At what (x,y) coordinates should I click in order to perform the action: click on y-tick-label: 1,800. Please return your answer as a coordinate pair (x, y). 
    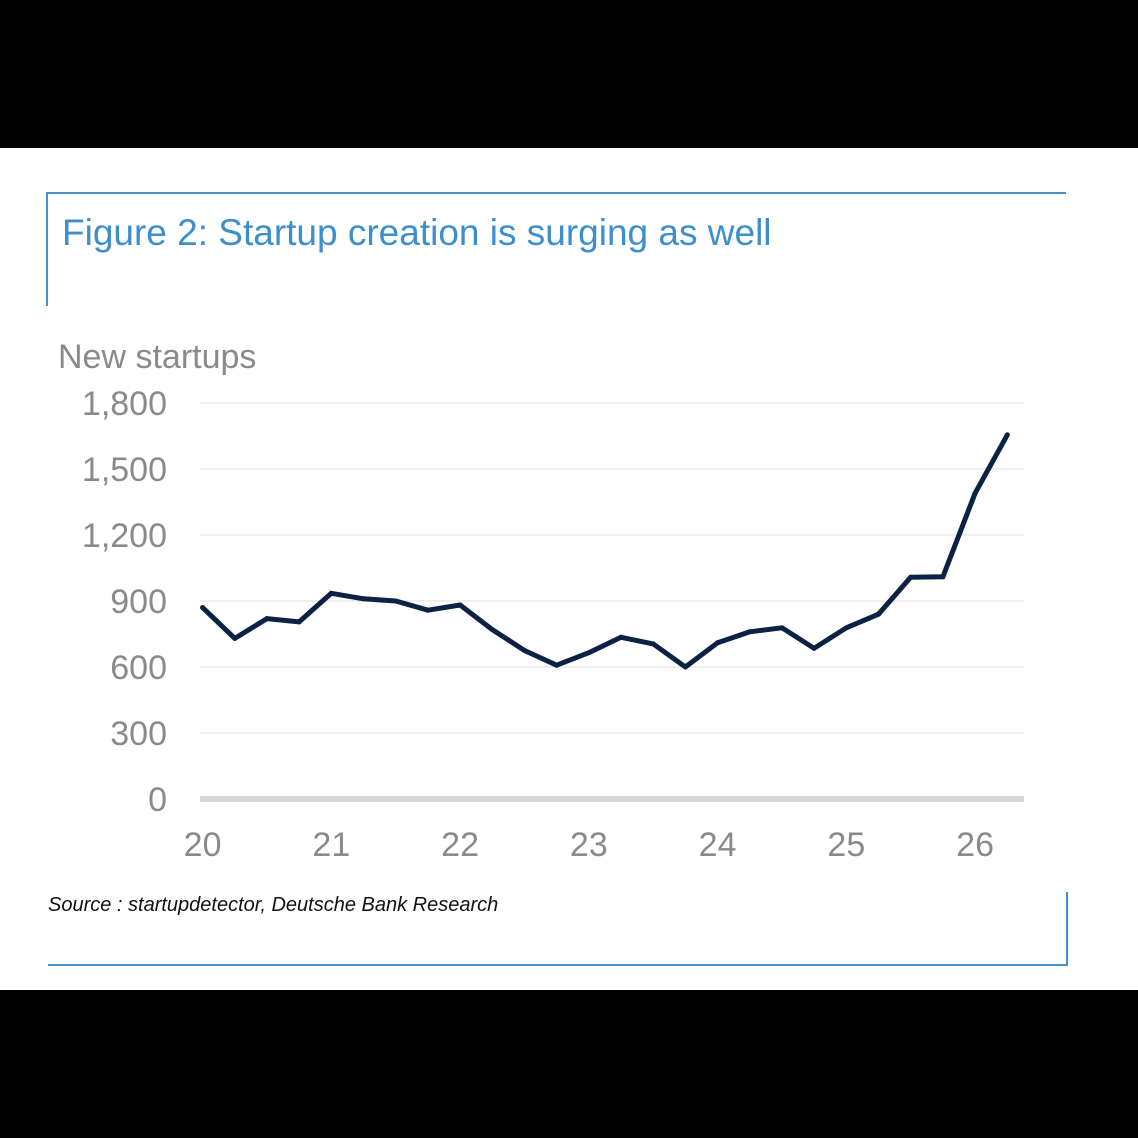
    Looking at the image, I should click on (124, 404).